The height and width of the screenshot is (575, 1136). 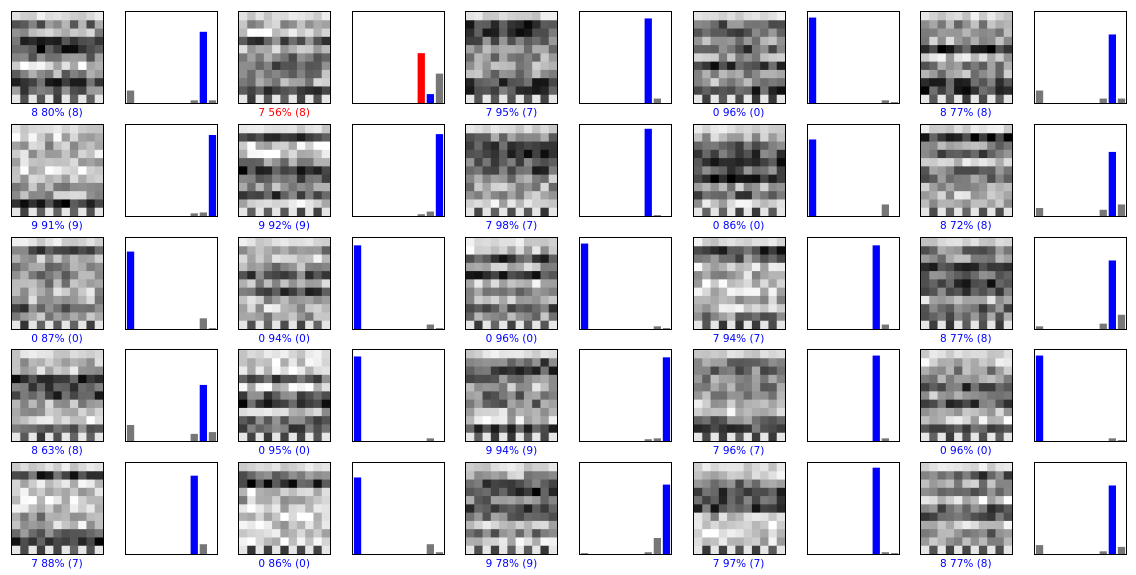 What do you see at coordinates (57, 564) in the screenshot?
I see `prediction-caption: 7 88% (7)` at bounding box center [57, 564].